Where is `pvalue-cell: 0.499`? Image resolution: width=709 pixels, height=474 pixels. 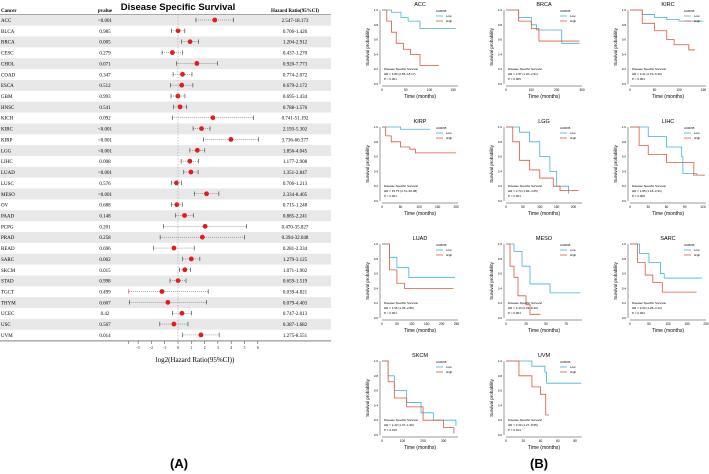 pvalue-cell: 0.499 is located at coordinates (105, 293).